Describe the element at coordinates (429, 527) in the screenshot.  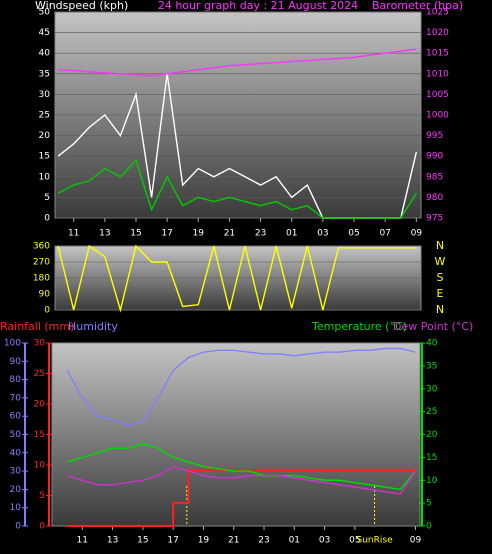
I see `y2-tick-label: 0` at that location.